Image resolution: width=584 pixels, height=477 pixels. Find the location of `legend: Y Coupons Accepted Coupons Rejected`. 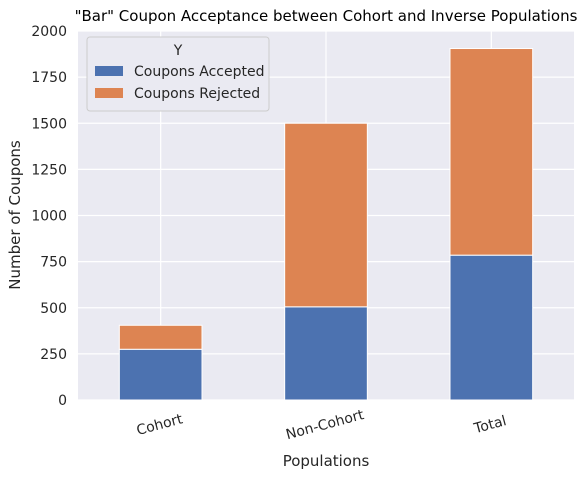

legend: Y Coupons Accepted Coupons Rejected is located at coordinates (178, 74).